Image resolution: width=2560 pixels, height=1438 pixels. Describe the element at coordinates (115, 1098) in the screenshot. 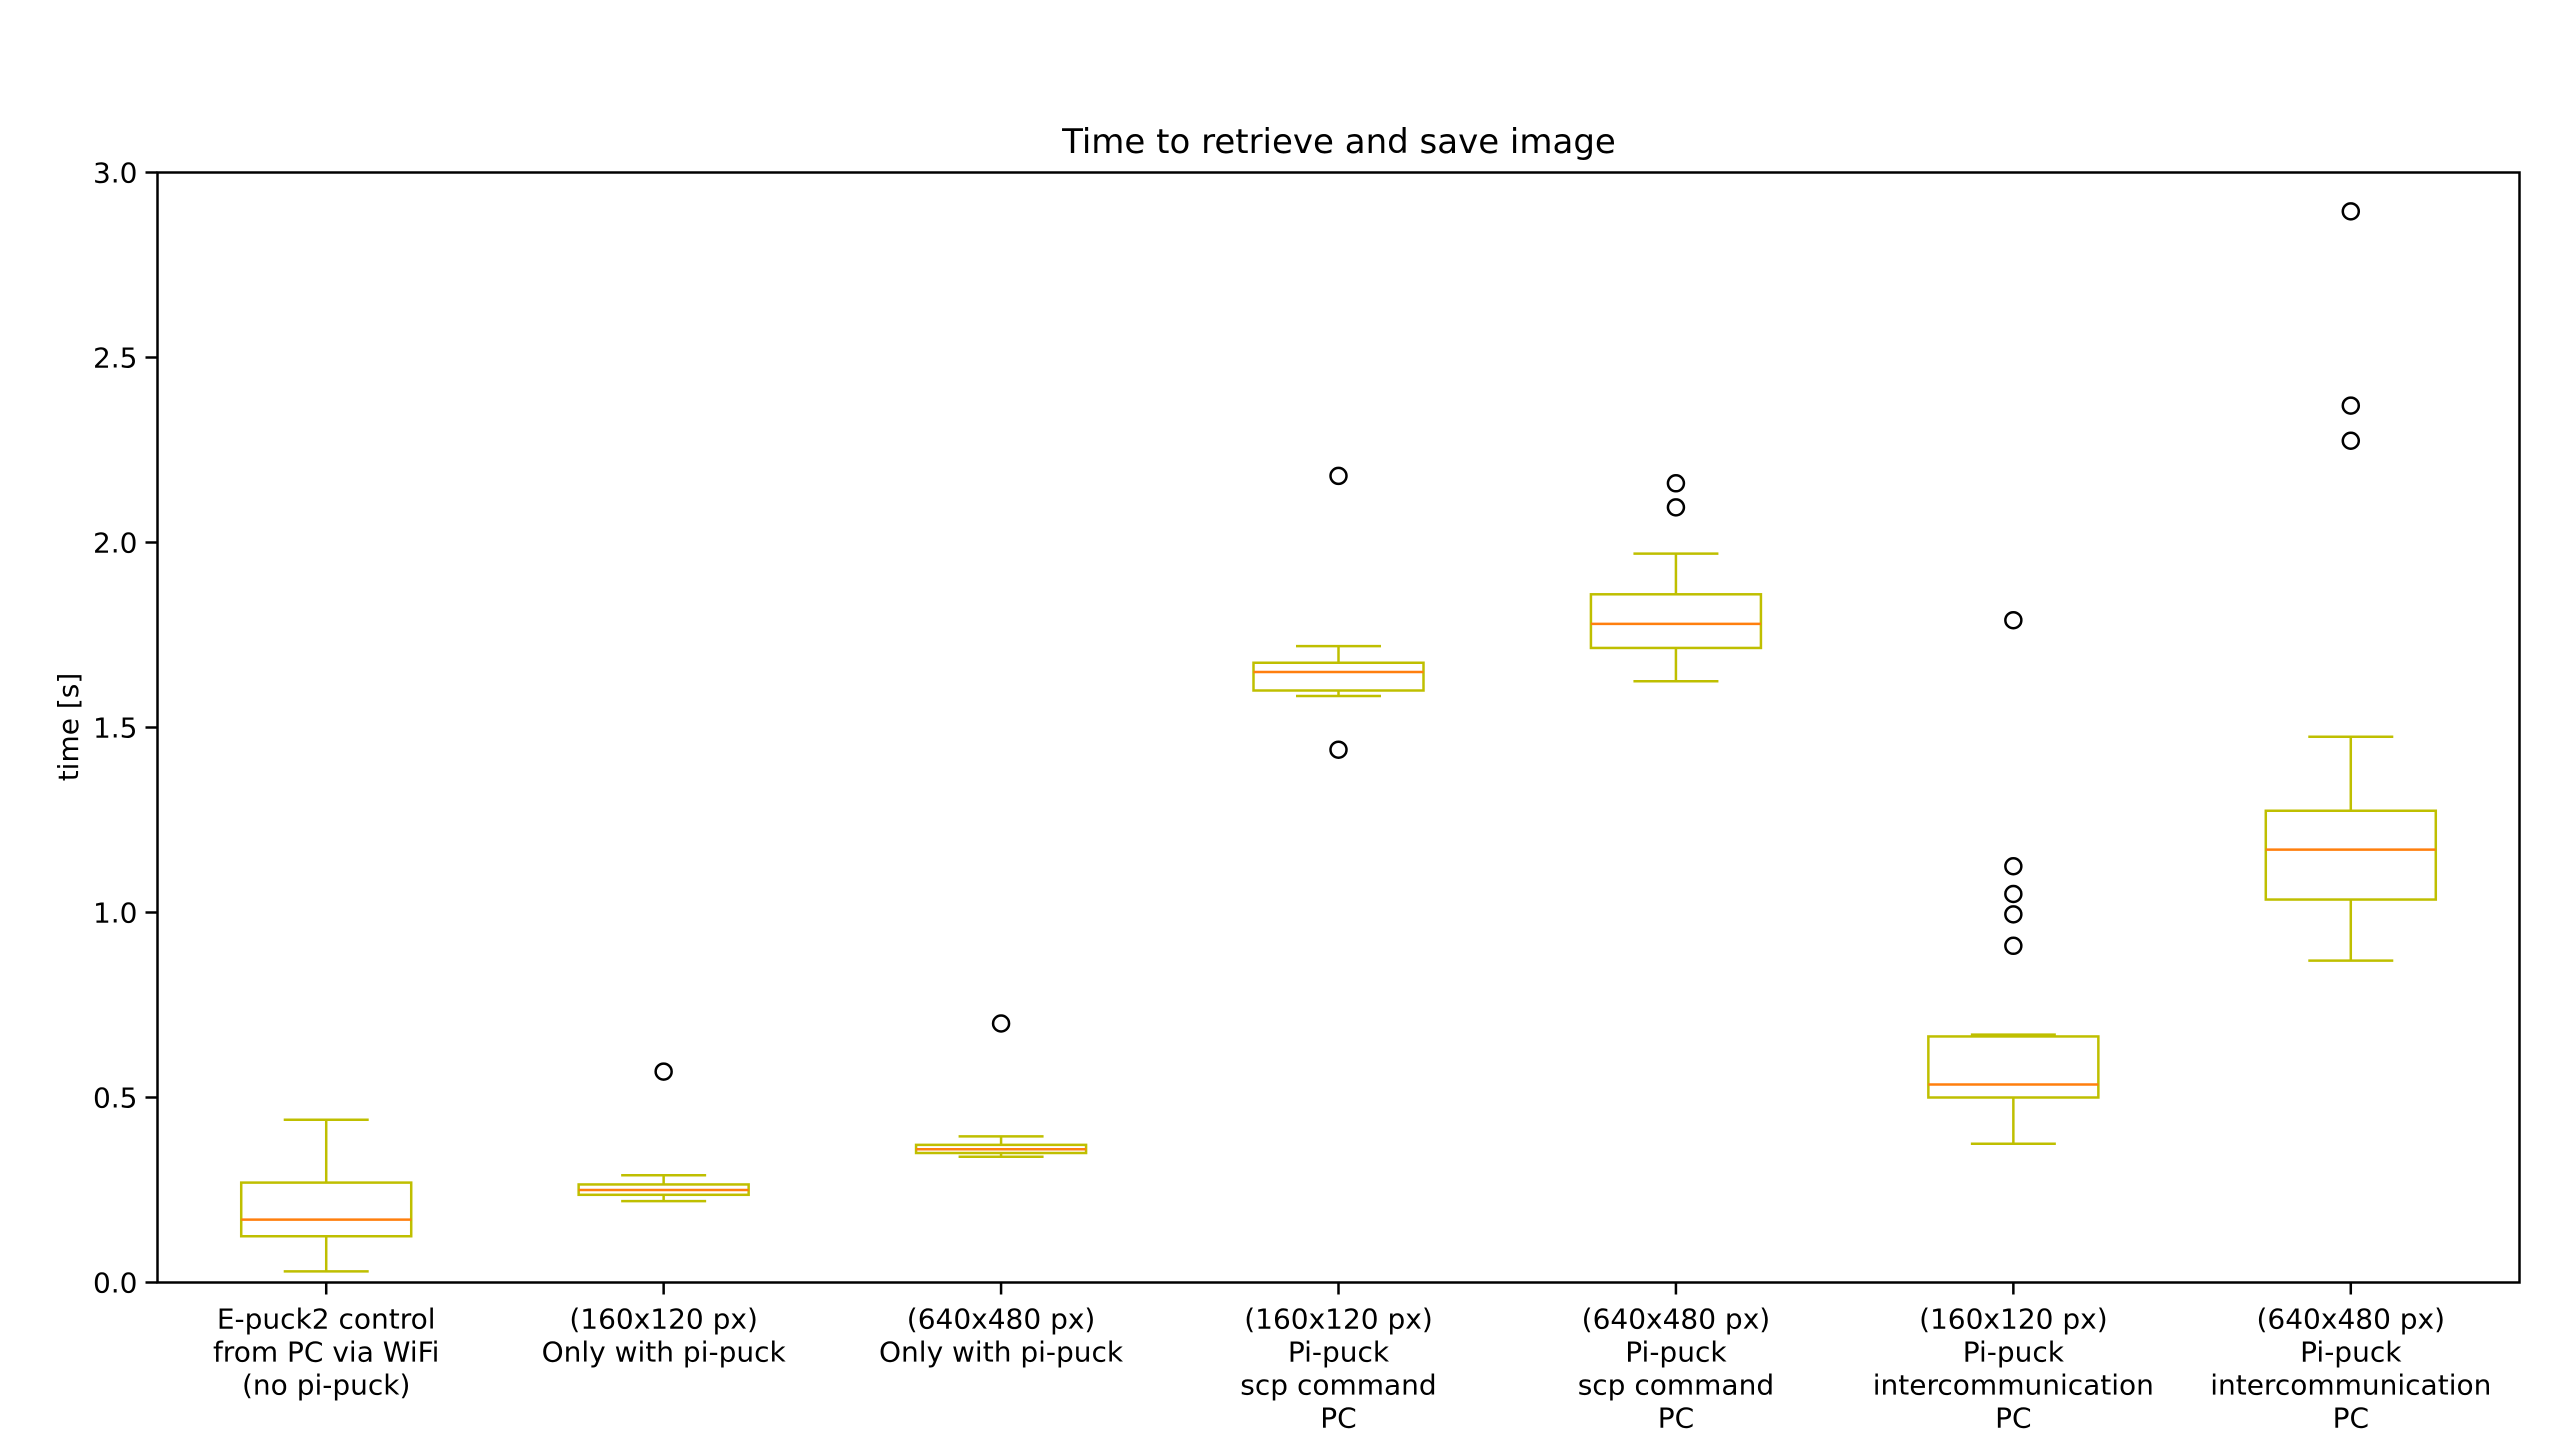

I see `y-tick-label: 0.5` at that location.